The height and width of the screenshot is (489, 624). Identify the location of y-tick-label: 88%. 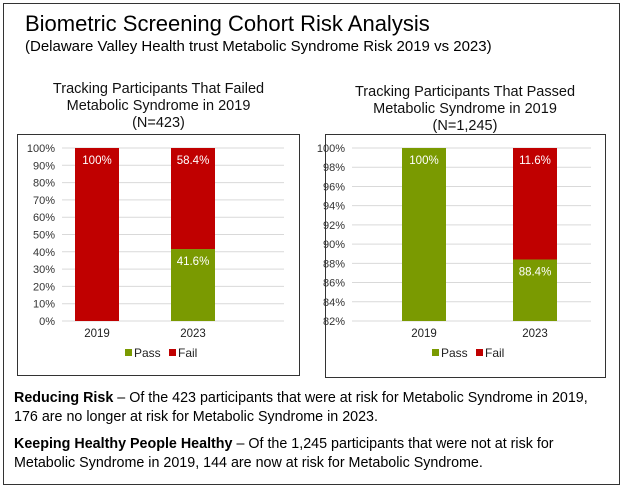
(334, 264).